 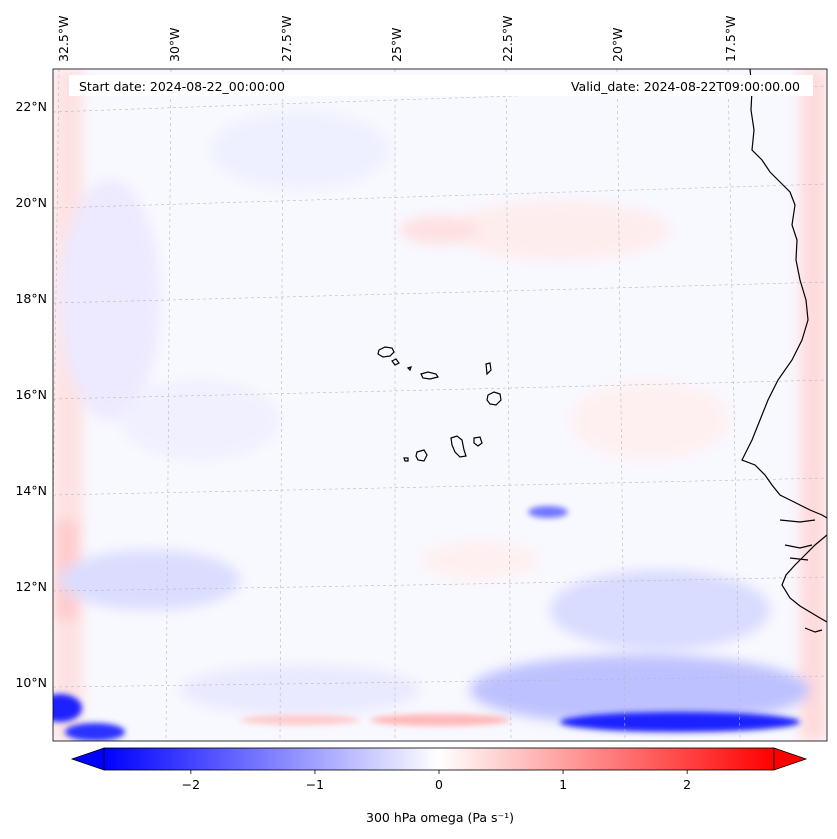 What do you see at coordinates (790, 759) in the screenshot?
I see `colorbar-extend-max` at bounding box center [790, 759].